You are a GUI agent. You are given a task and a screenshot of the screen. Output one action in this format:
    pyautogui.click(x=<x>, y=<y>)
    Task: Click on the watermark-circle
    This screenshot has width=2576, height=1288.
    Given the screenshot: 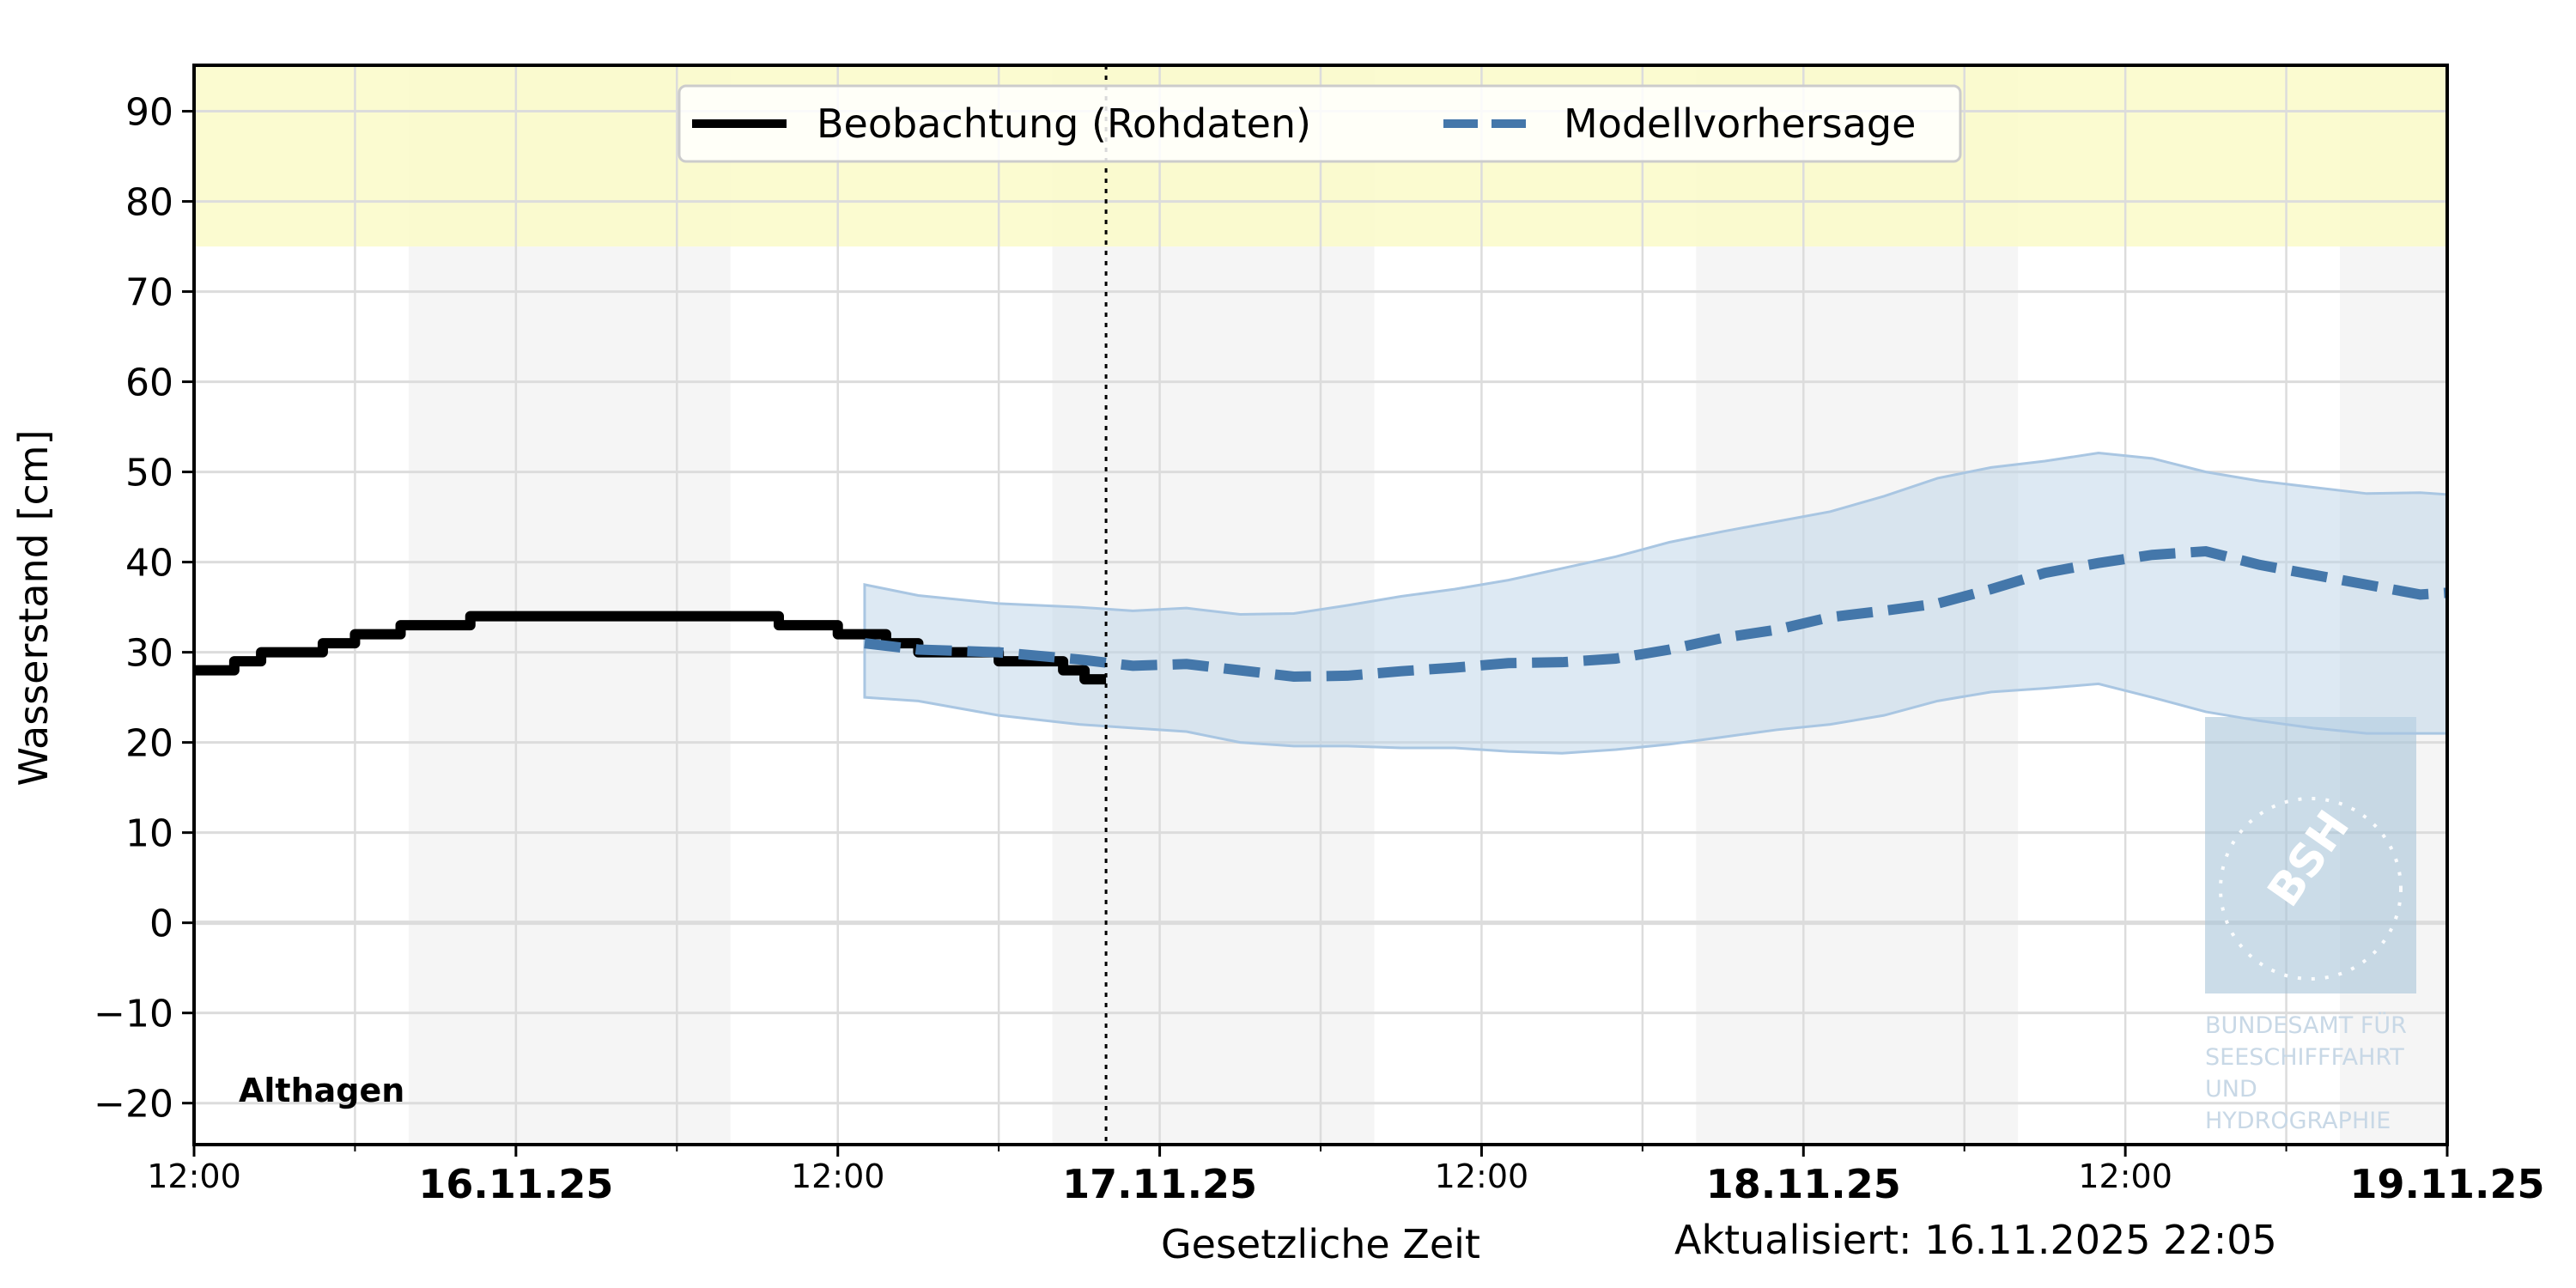 What is the action you would take?
    pyautogui.click(x=2311, y=889)
    